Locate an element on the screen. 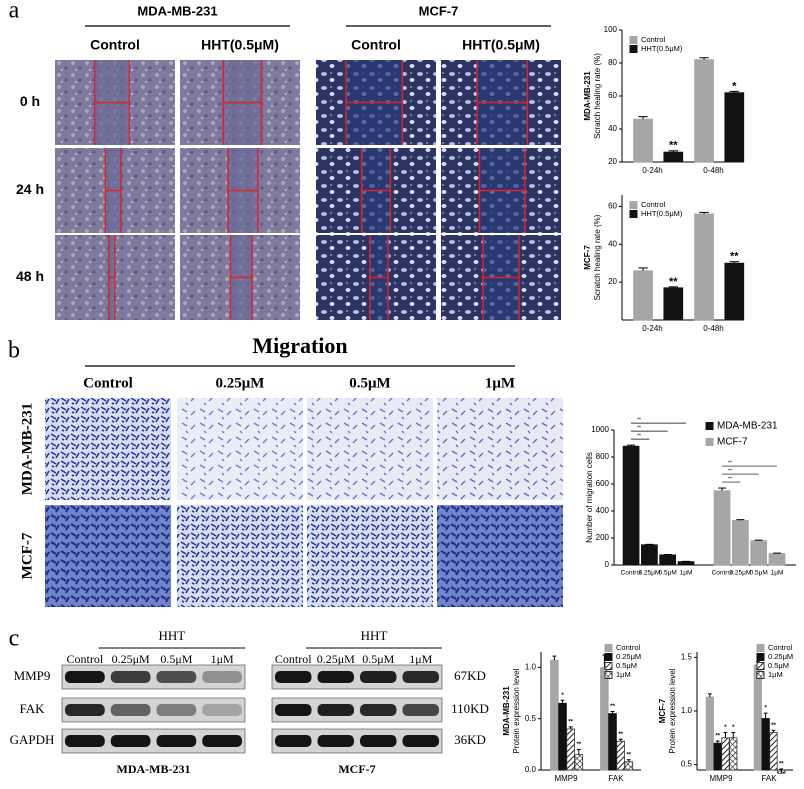  blot-cell-line: MDA-MB-231 is located at coordinates (154, 769).